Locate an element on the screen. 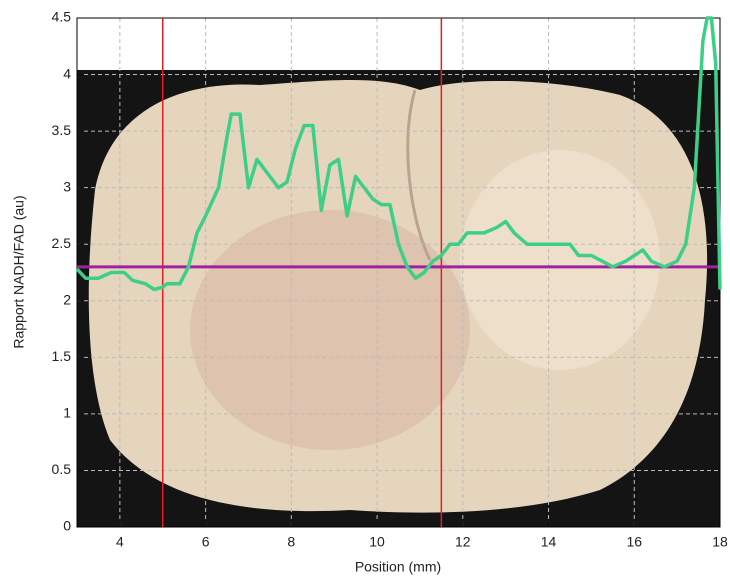  y-tick-label: 3.5 is located at coordinates (62, 130).